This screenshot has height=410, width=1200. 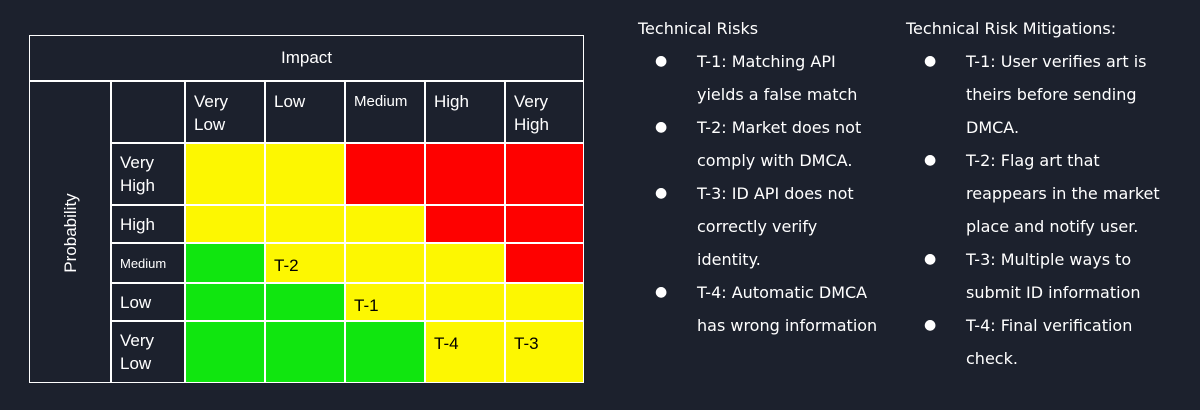 I want to click on probability-axis-title: Probability, so click(x=70, y=233).